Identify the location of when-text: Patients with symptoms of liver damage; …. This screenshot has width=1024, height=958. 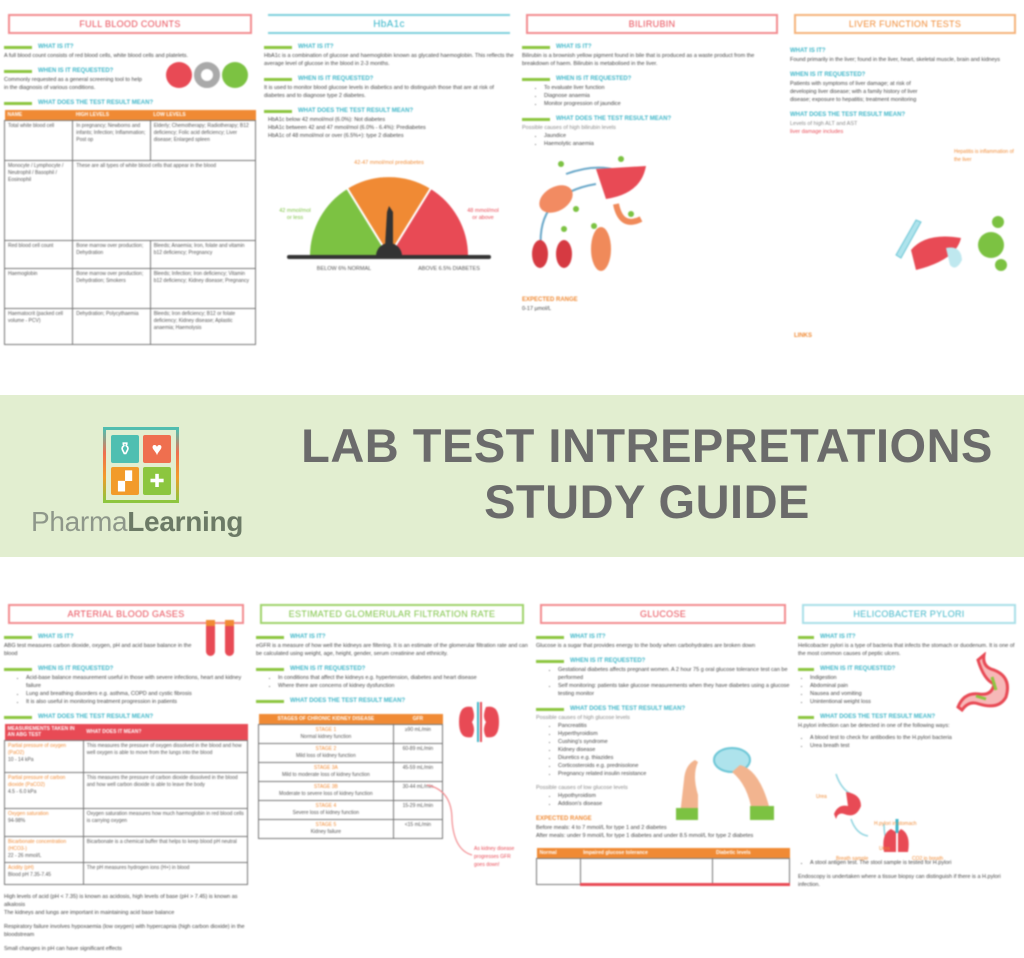
(854, 92).